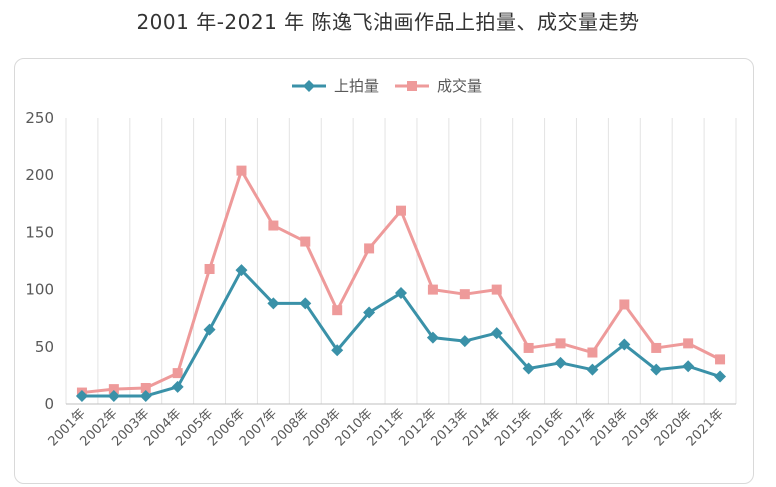  I want to click on legend: 上拍量 成交量, so click(387, 86).